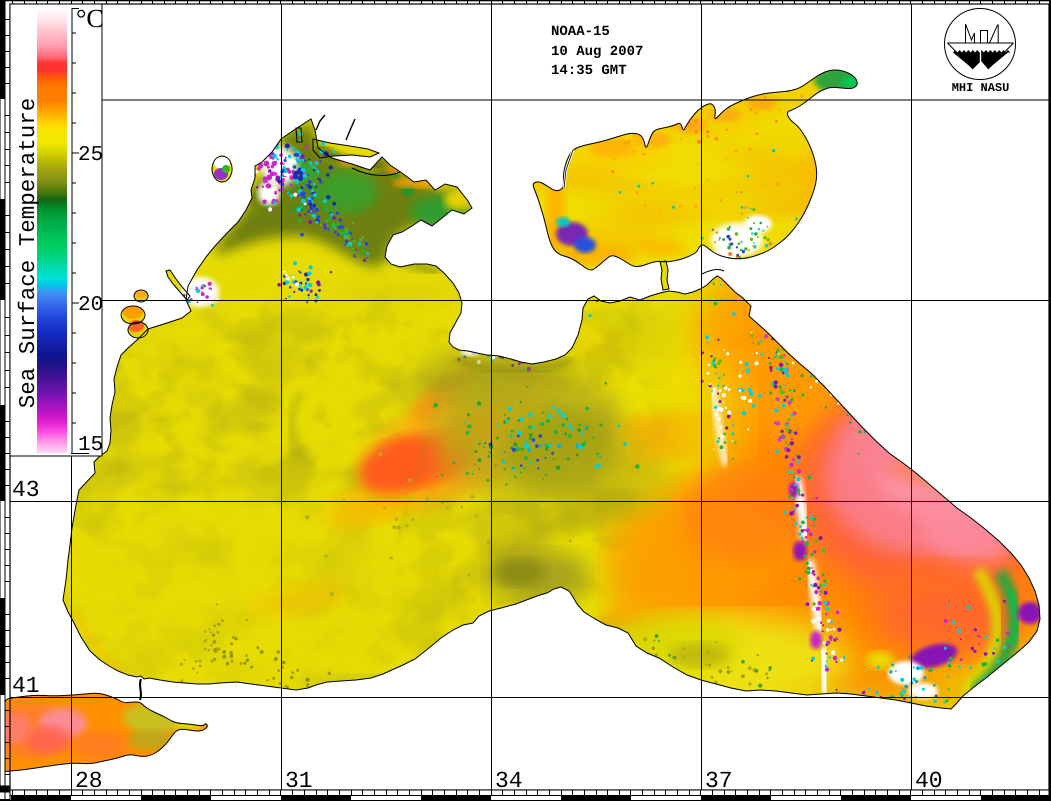 The height and width of the screenshot is (806, 1051). Describe the element at coordinates (28, 253) in the screenshot. I see `svg-text: Sea Surface Temperature` at that location.